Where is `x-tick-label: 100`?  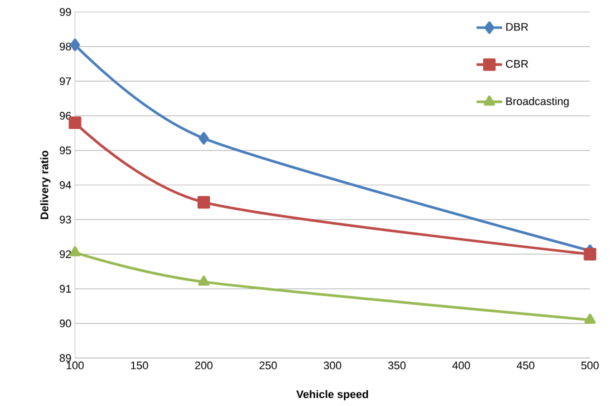 x-tick-label: 100 is located at coordinates (75, 366).